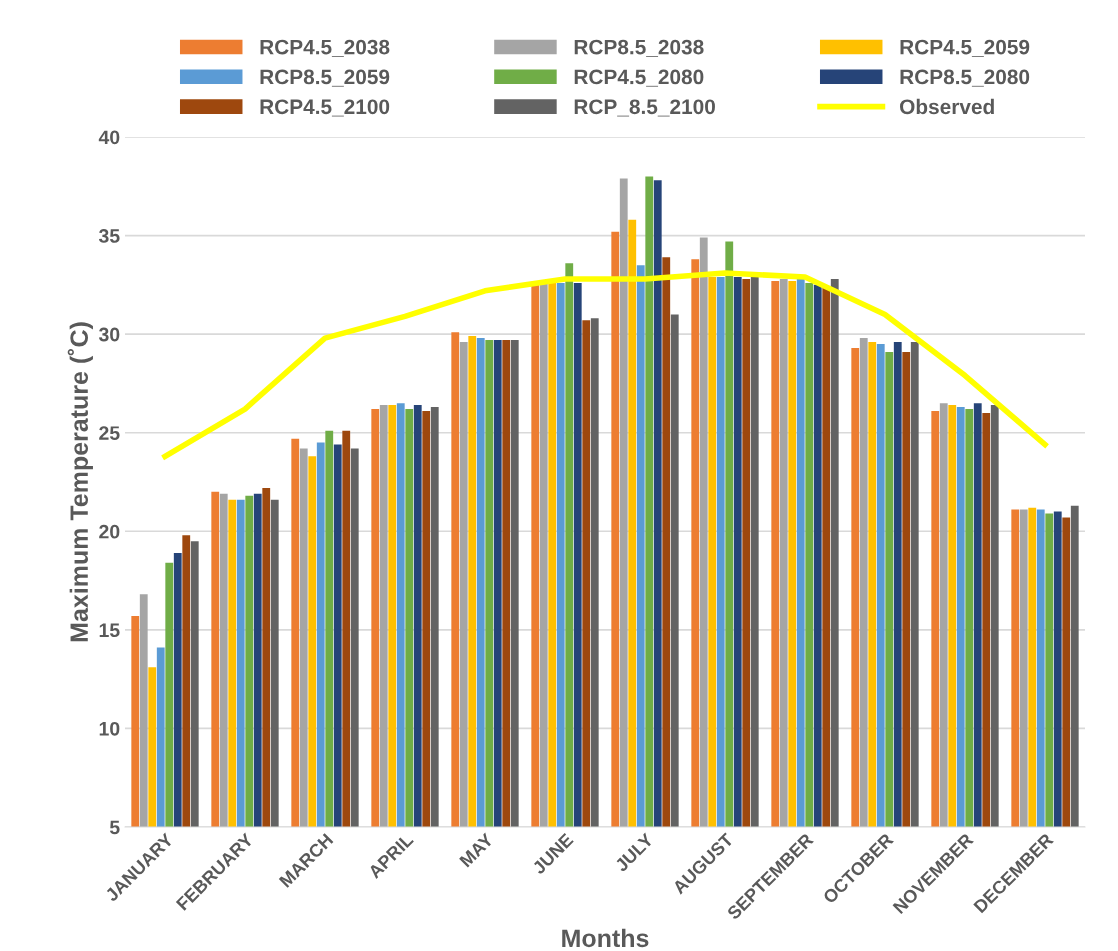  Describe the element at coordinates (325, 48) in the screenshot. I see `legend-label: RCP4.5_2038` at that location.